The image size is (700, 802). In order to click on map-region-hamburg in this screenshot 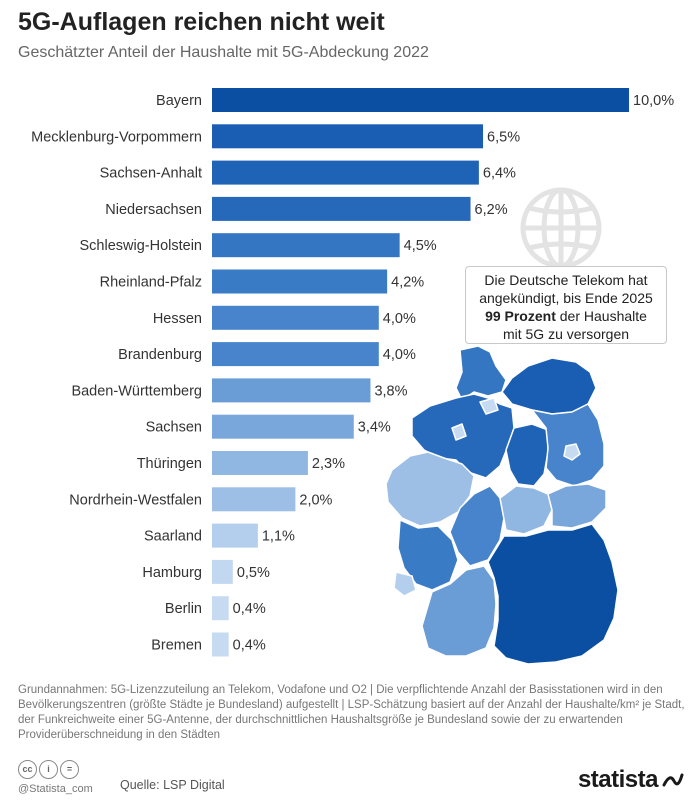, I will do `click(489, 406)`.